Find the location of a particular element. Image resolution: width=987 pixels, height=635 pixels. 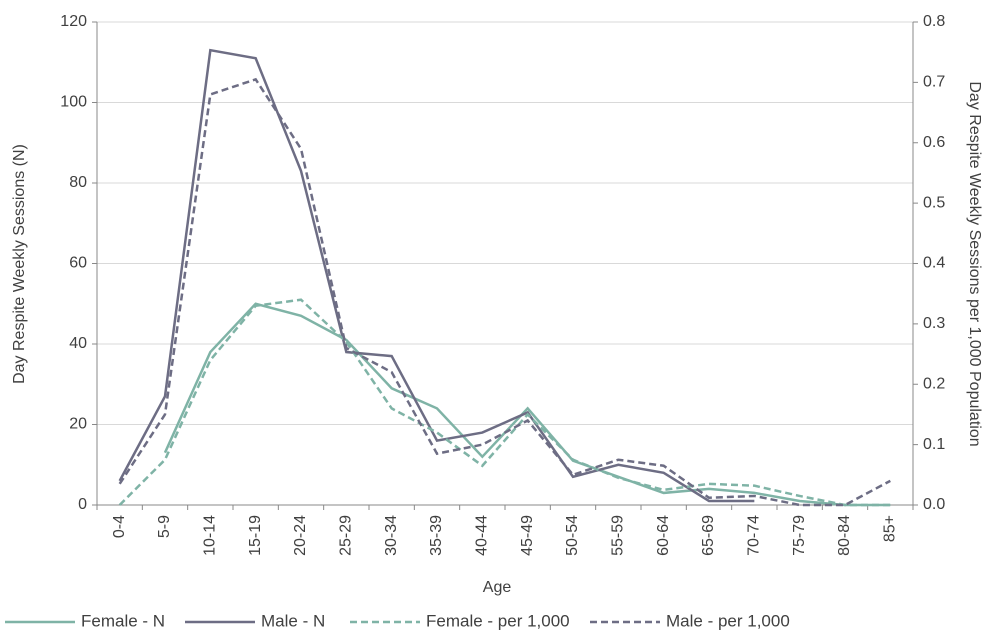

y2-tick-label: 0.6 is located at coordinates (934, 142).